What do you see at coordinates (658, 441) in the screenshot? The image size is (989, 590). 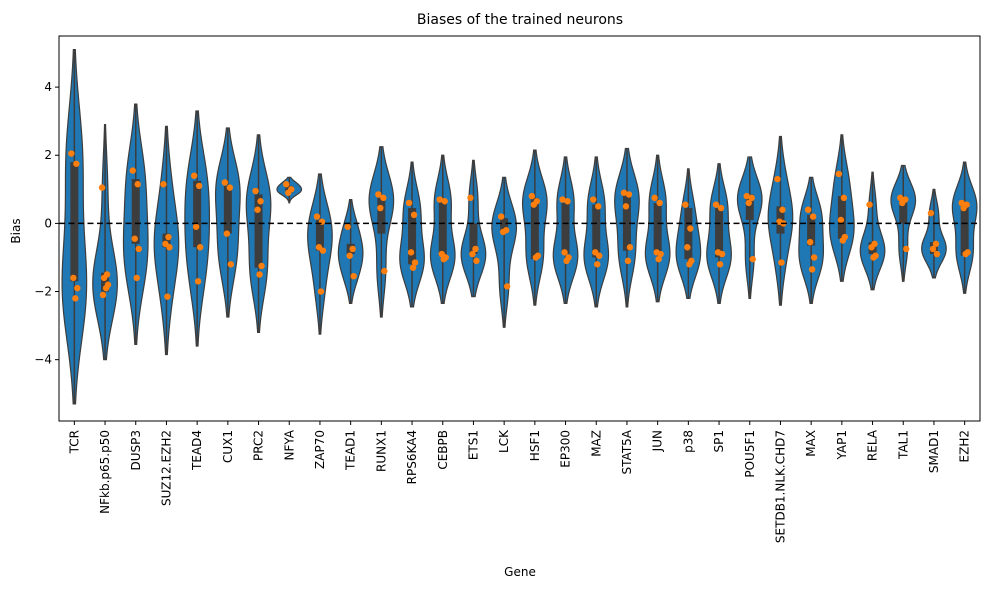 I see `x-tick-label: JUN` at bounding box center [658, 441].